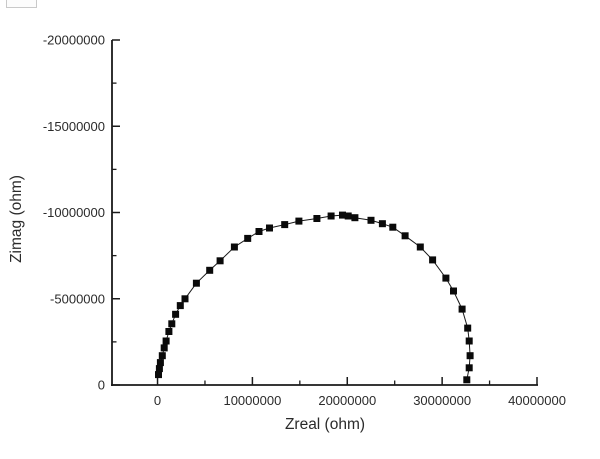 The image size is (600, 459). I want to click on x-tick-label: 40000000, so click(537, 400).